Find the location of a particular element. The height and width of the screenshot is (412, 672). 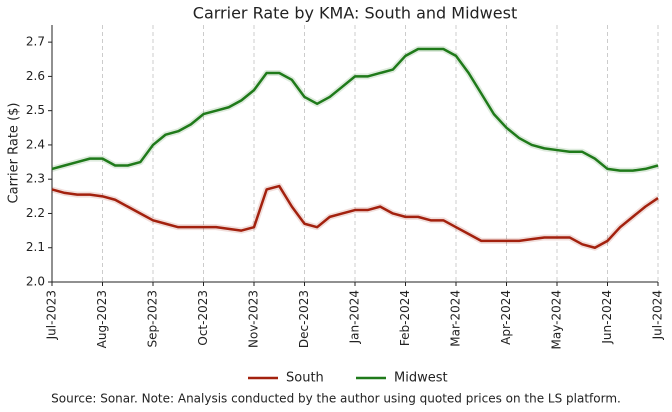

x-tick-label: Jul-2024 is located at coordinates (658, 315).